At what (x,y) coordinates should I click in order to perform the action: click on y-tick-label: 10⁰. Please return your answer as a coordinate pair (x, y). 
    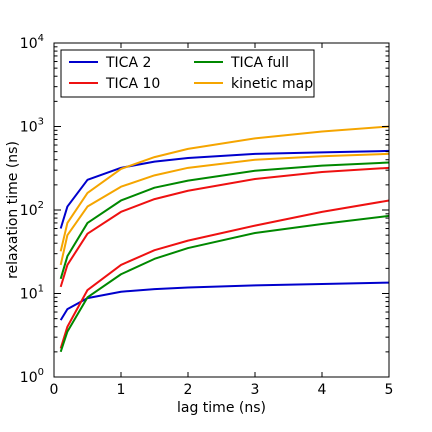
    Looking at the image, I should click on (32, 376).